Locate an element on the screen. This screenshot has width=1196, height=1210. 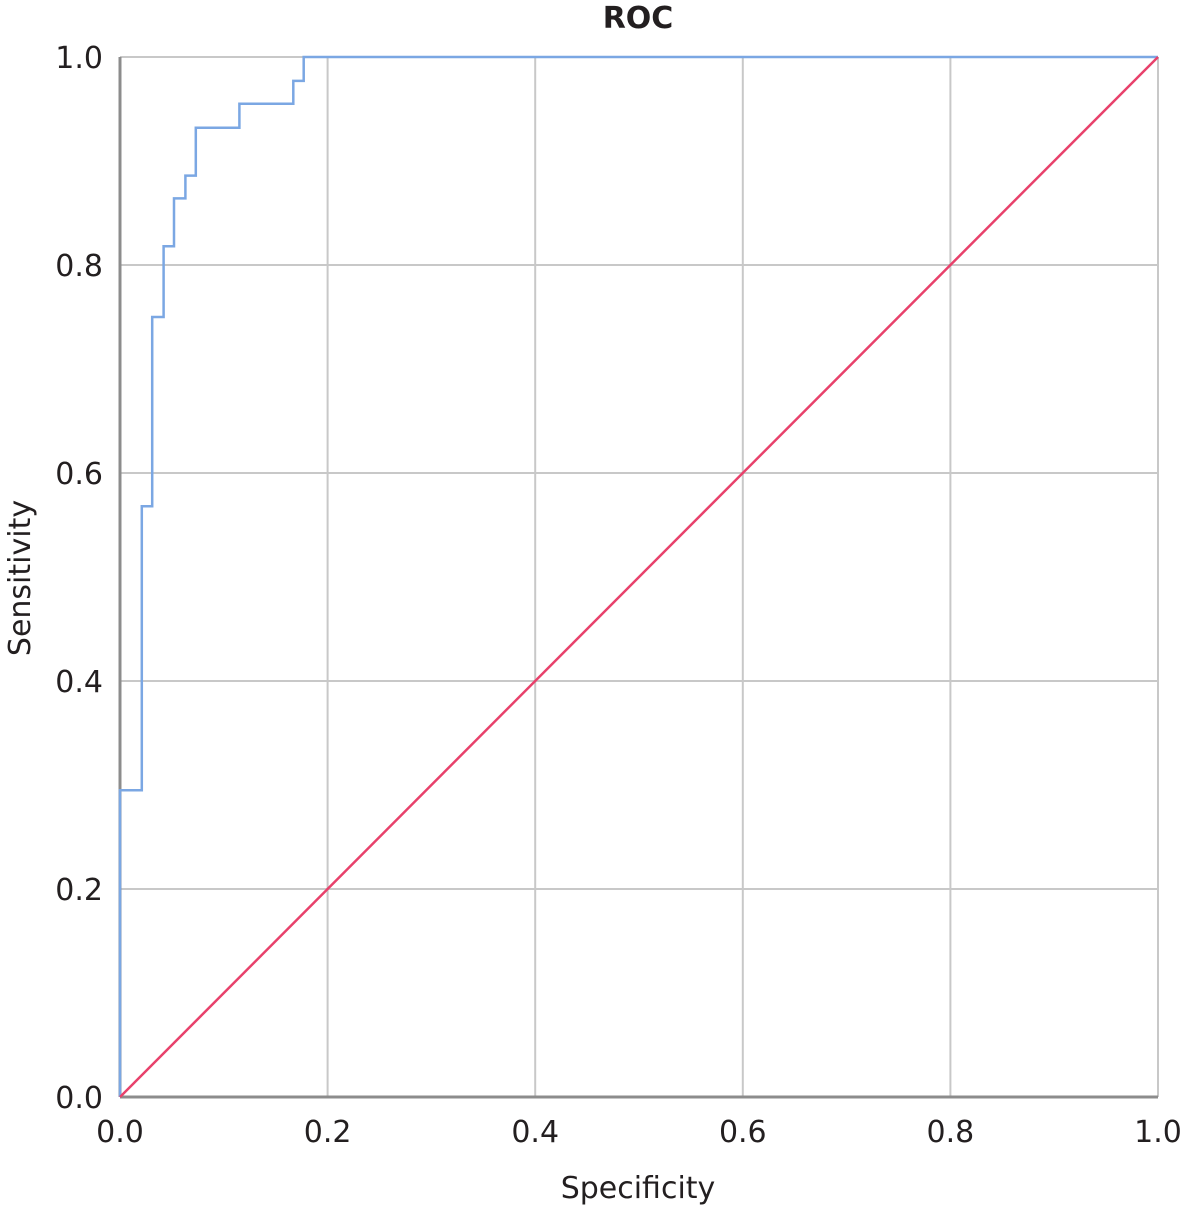
y-tick-label: 0.4 is located at coordinates (79, 682).